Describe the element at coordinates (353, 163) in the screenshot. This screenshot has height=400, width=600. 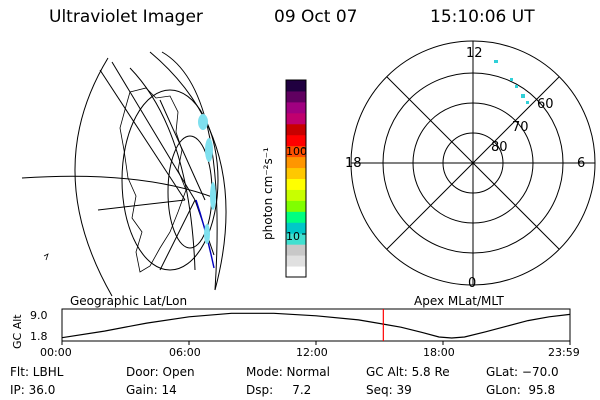
I see `mlt-label-18: 18` at that location.